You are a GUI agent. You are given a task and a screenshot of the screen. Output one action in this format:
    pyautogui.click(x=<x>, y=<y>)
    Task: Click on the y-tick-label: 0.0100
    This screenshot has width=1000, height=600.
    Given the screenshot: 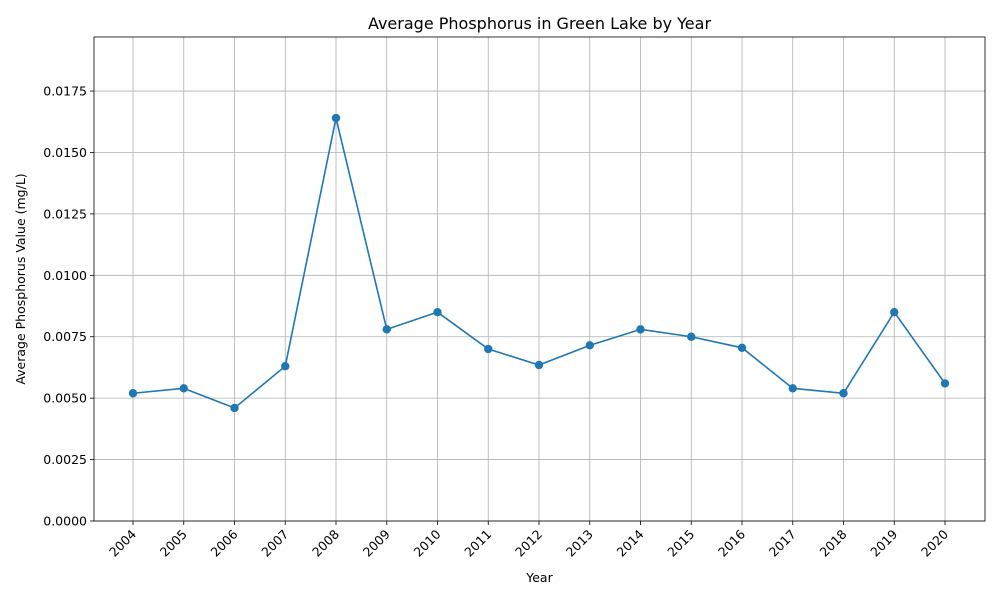 What is the action you would take?
    pyautogui.click(x=65, y=275)
    